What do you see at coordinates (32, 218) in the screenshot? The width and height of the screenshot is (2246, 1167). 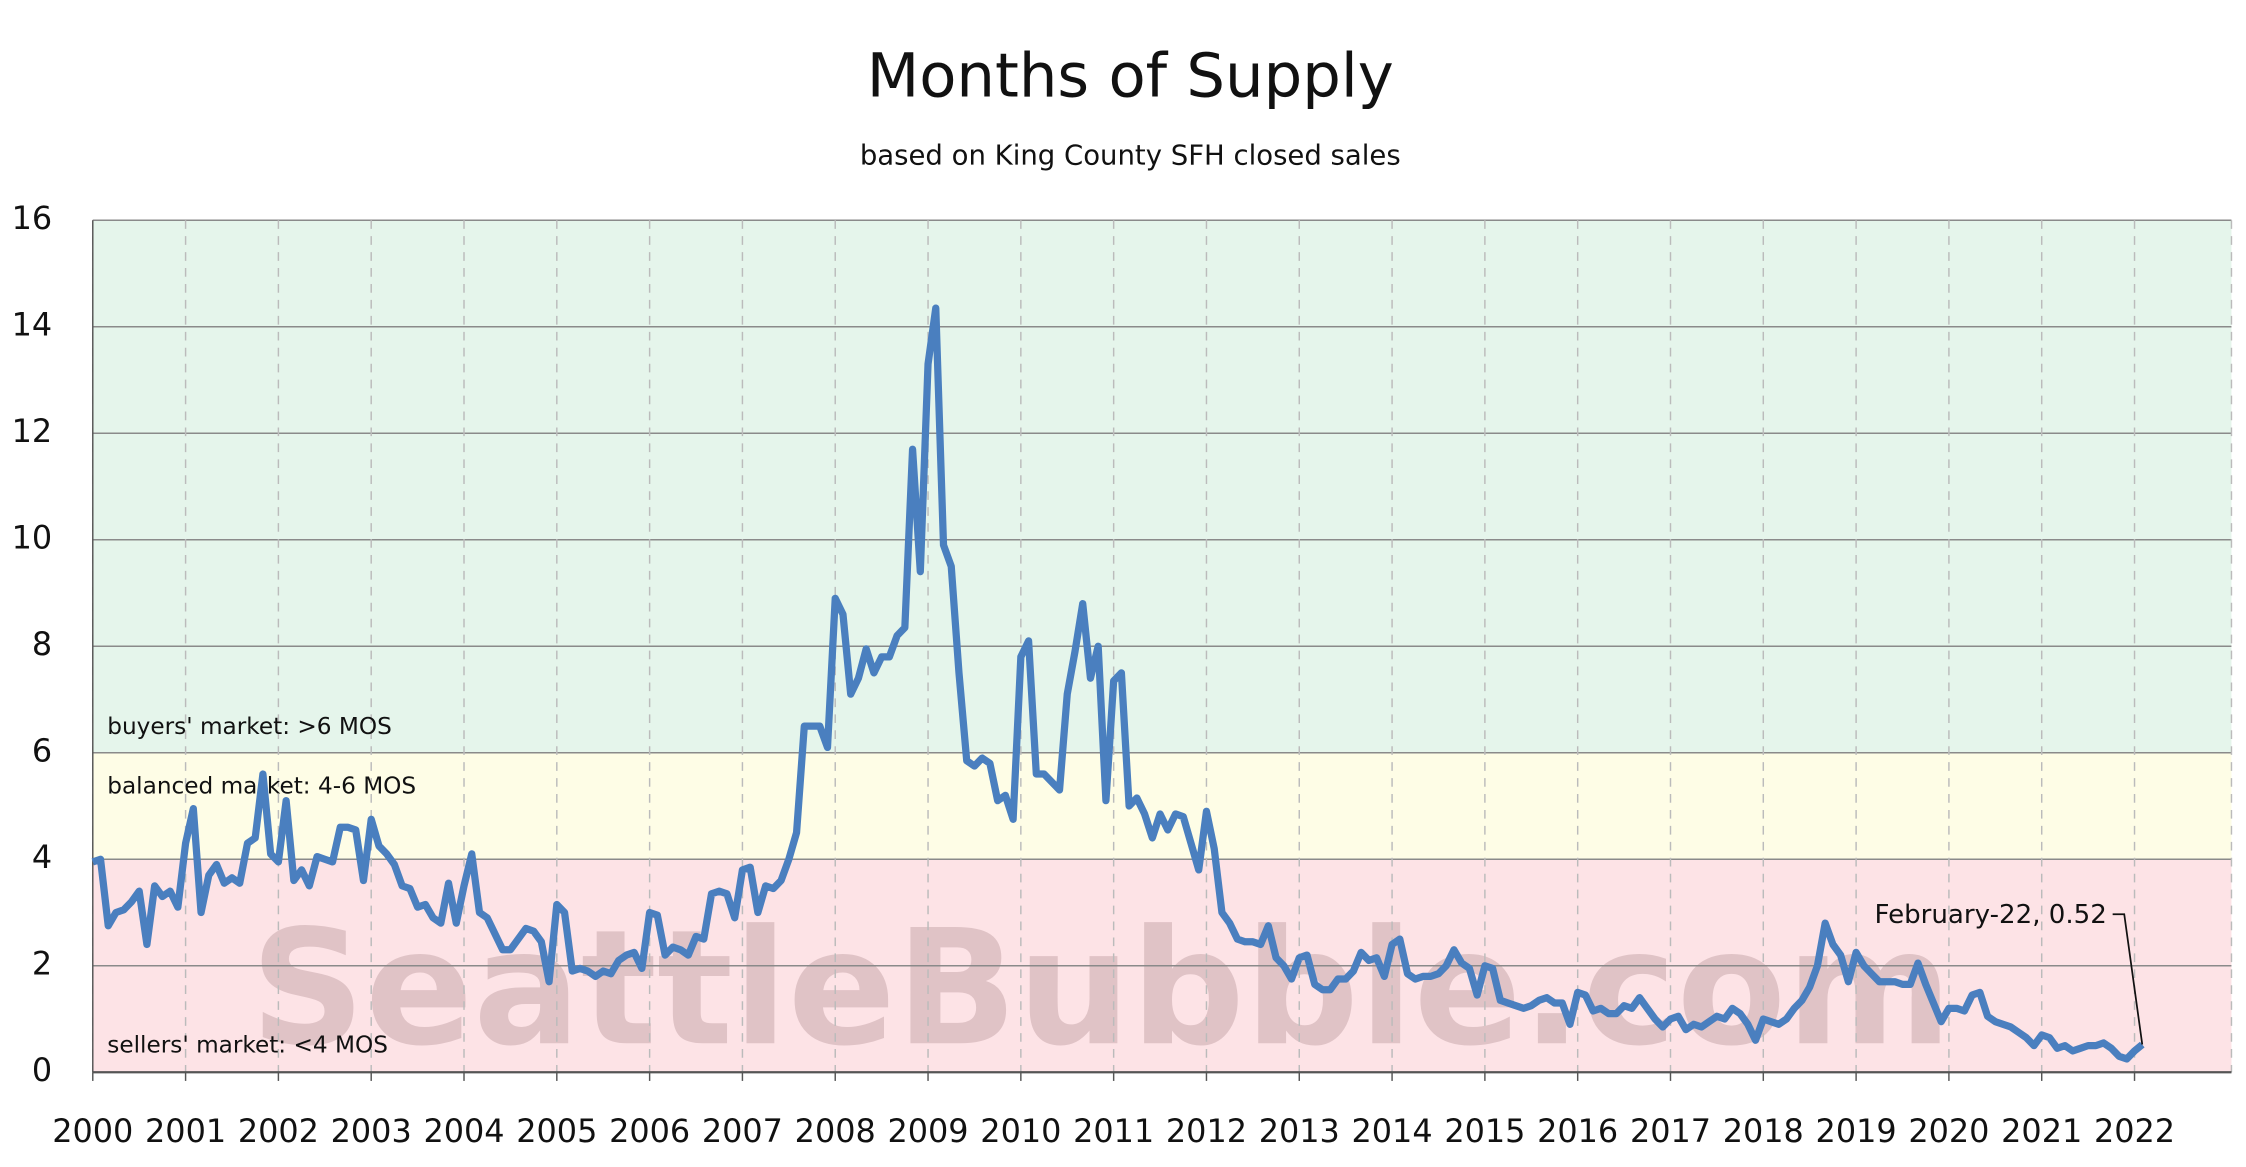 I see `y-tick-label: 16` at bounding box center [32, 218].